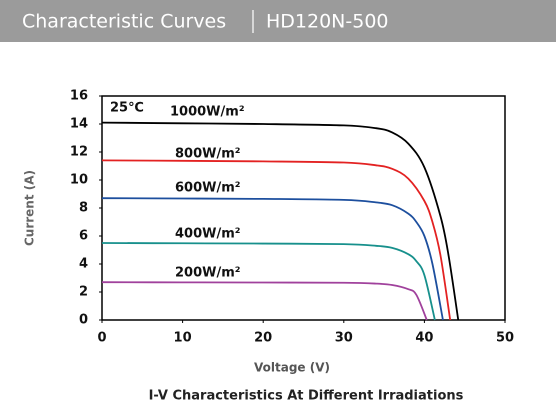  I want to click on x-tick-label: 20, so click(263, 338).